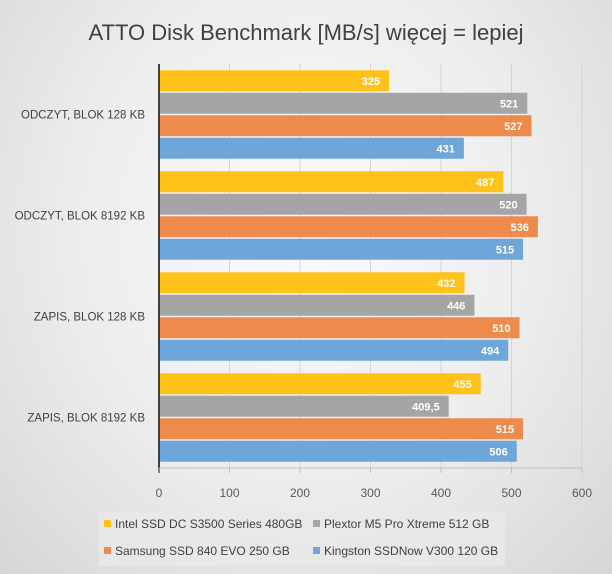 Image resolution: width=612 pixels, height=574 pixels. What do you see at coordinates (462, 385) in the screenshot?
I see `data-label: 455` at bounding box center [462, 385].